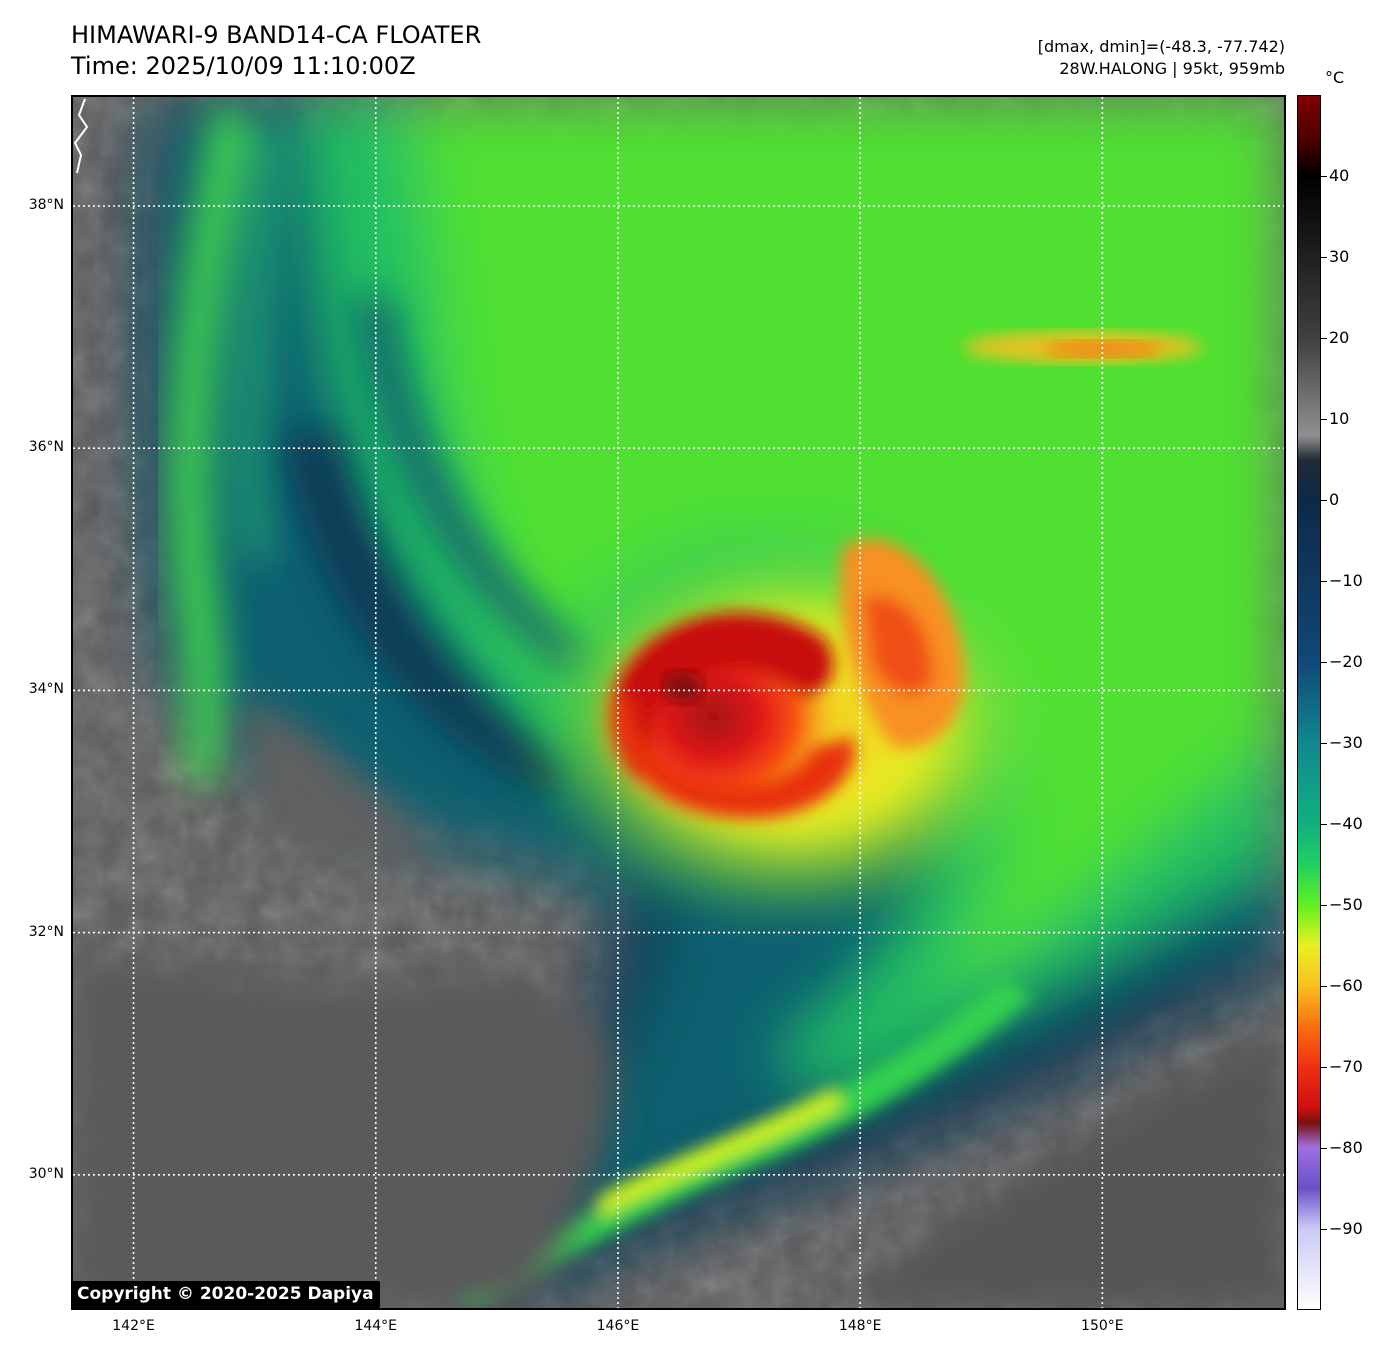  Describe the element at coordinates (618, 1326) in the screenshot. I see `lon-label: 146°E` at that location.